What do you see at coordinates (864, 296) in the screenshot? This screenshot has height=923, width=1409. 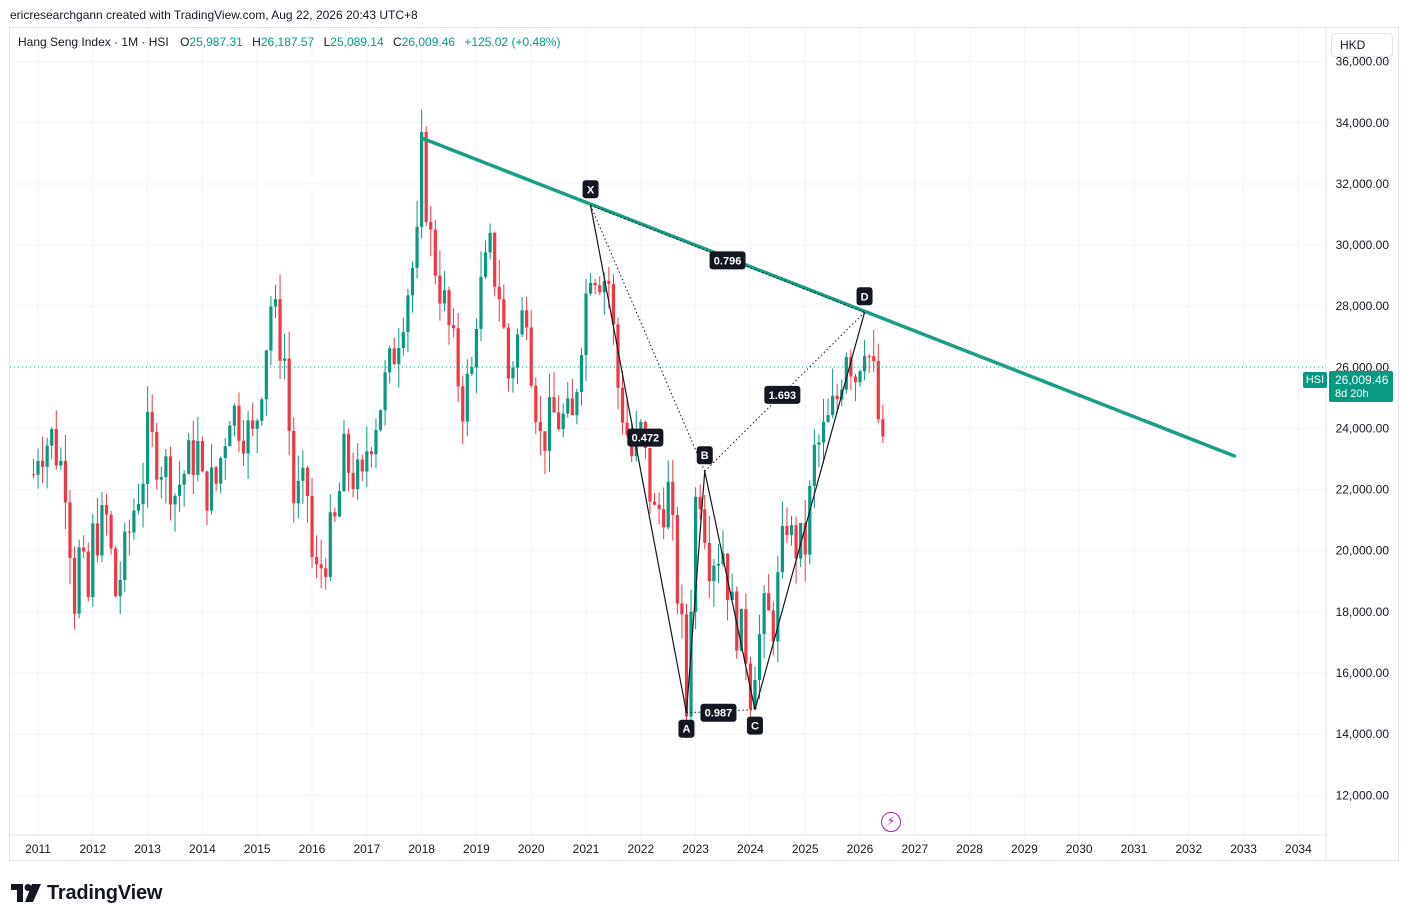 I see `pattern-point-d-bg` at bounding box center [864, 296].